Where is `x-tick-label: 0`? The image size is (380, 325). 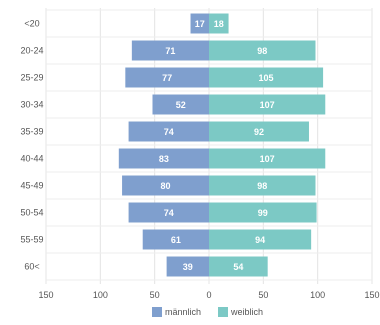 x-tick-label: 0 is located at coordinates (208, 295).